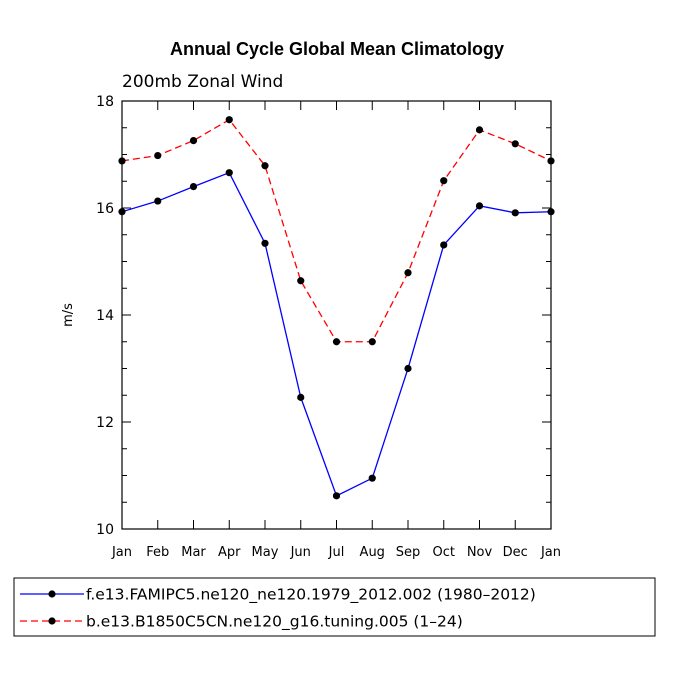  Describe the element at coordinates (480, 552) in the screenshot. I see `x-tick-label: Nov` at that location.